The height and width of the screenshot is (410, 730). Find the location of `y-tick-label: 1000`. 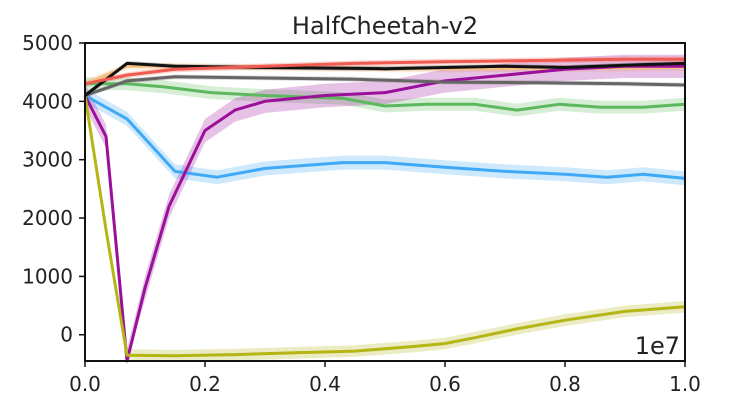

y-tick-label: 1000 is located at coordinates (47, 276).